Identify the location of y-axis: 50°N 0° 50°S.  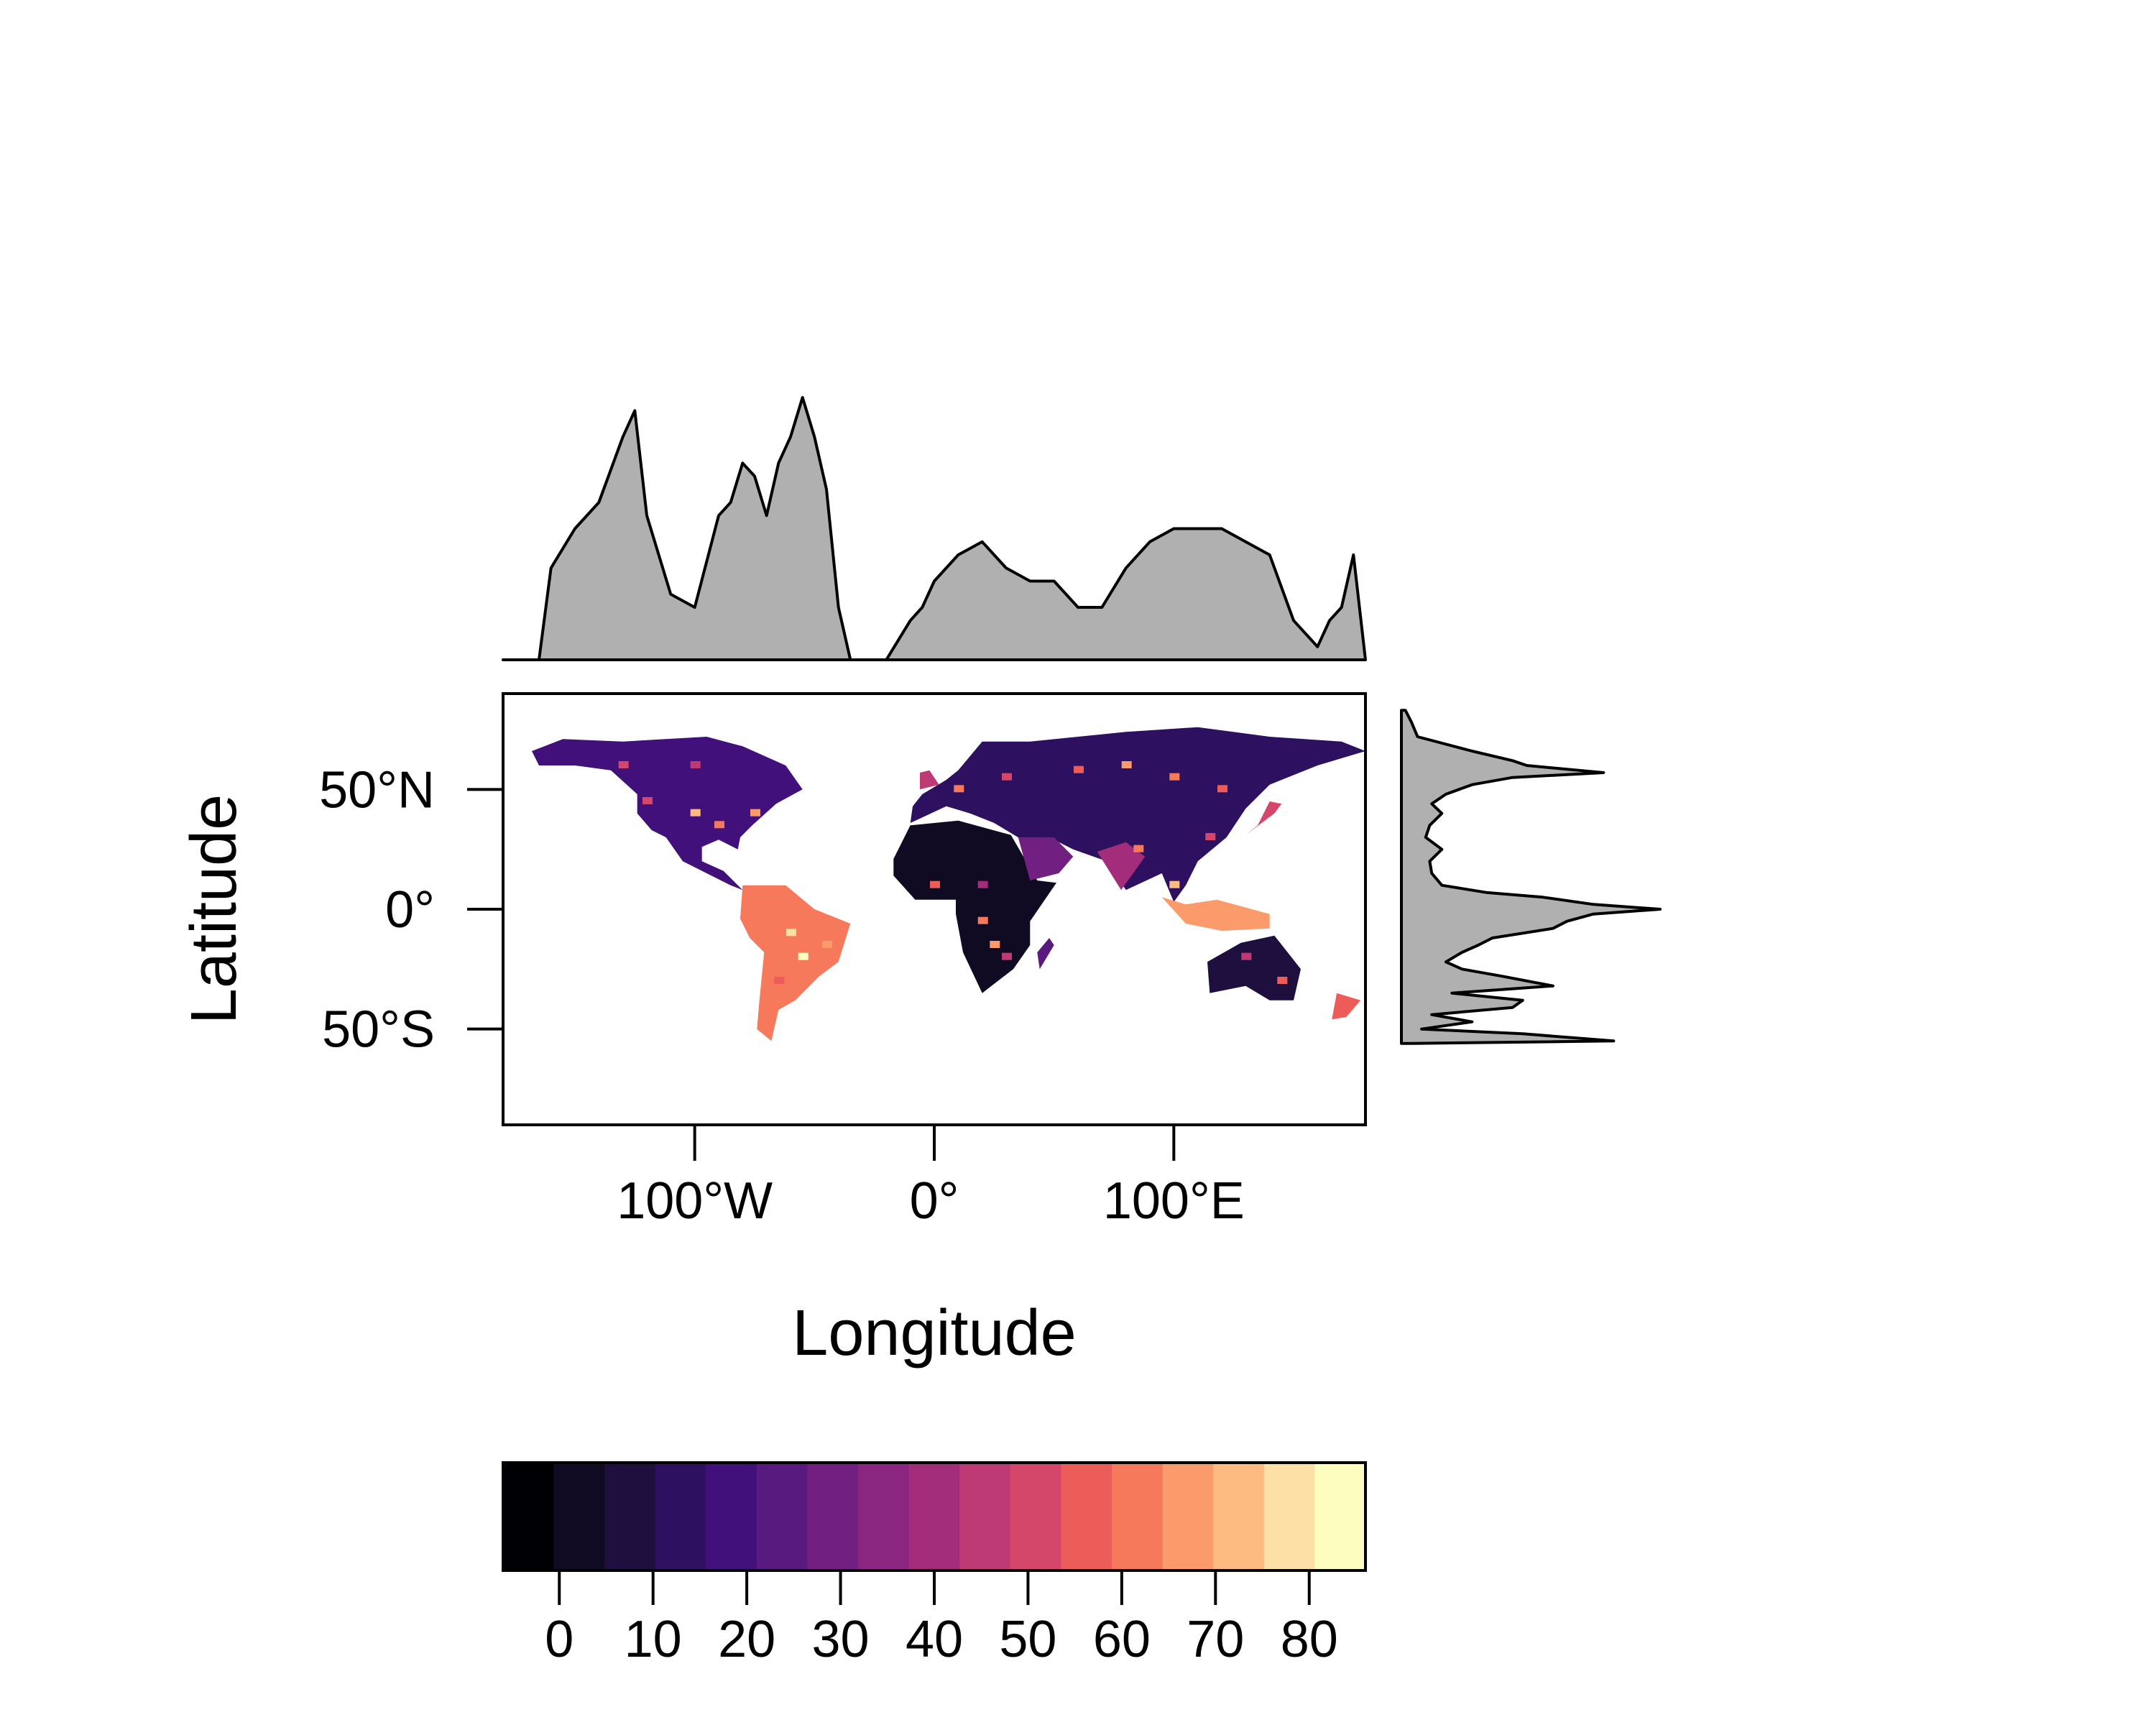
(411, 910).